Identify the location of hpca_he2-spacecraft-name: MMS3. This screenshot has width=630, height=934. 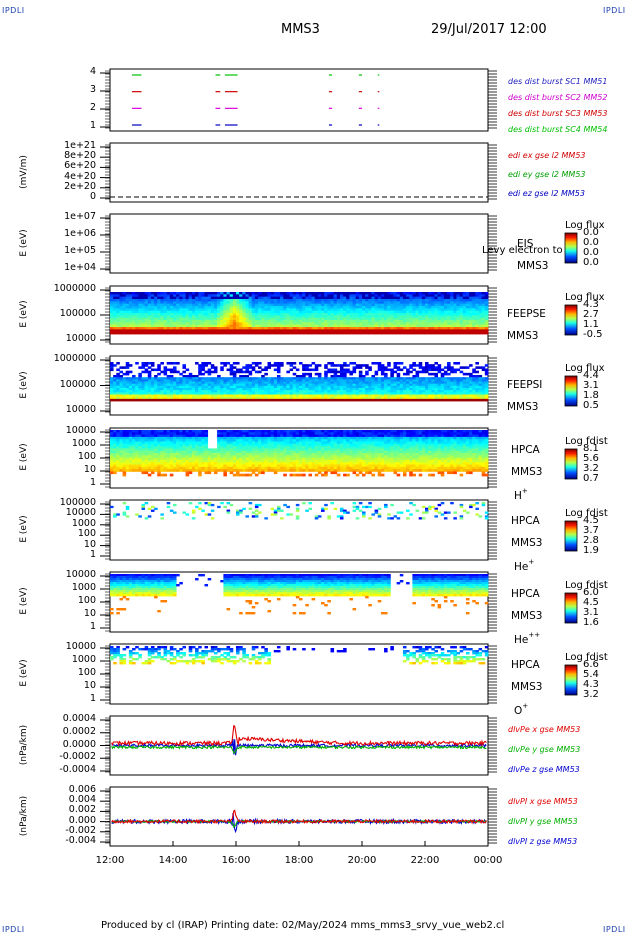
(527, 616).